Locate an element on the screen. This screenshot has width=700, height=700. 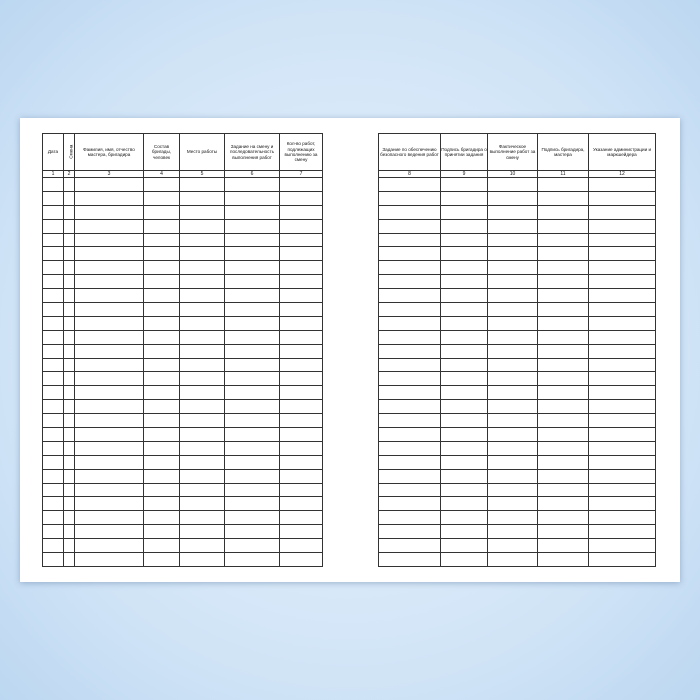
header-cell: Состав бригады, человек is located at coordinates (161, 152).